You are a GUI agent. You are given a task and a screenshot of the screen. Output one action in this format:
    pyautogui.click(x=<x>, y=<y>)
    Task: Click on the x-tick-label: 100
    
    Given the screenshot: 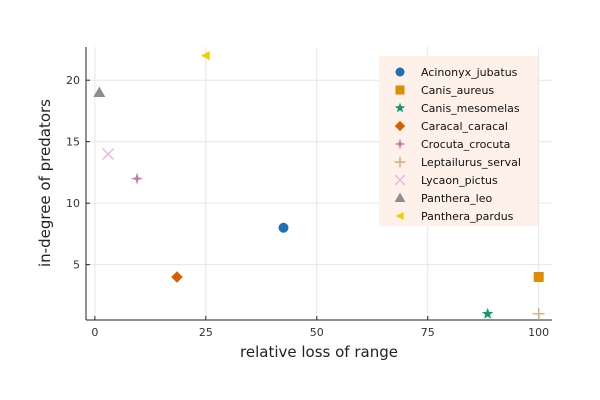 What is the action you would take?
    pyautogui.click(x=538, y=332)
    